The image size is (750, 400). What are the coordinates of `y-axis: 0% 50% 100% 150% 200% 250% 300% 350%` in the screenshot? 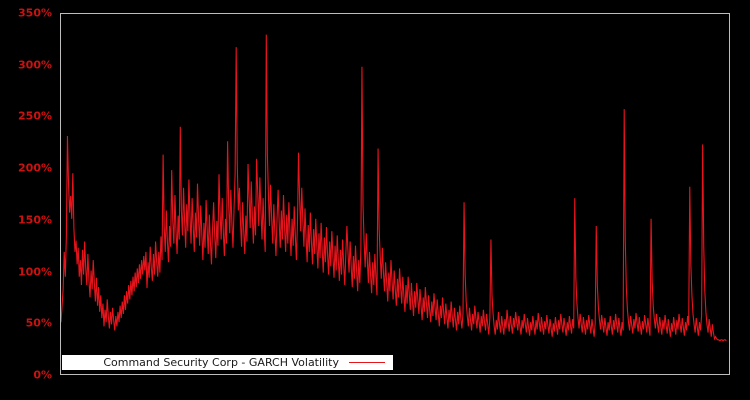 It's located at (26, 200).